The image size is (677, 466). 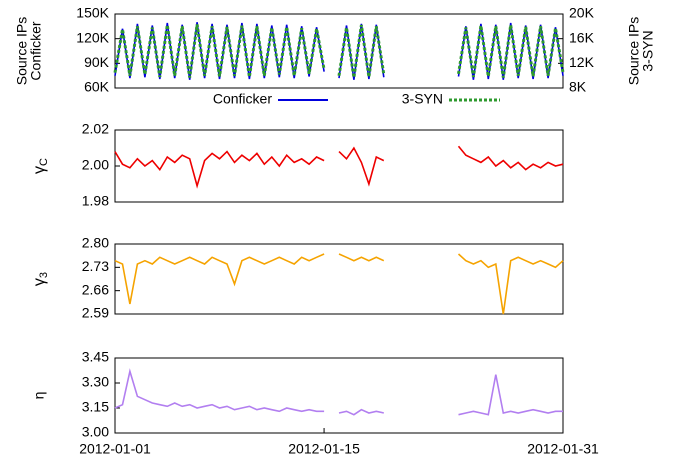 What do you see at coordinates (95, 129) in the screenshot?
I see `y-tick-label: 2.02` at bounding box center [95, 129].